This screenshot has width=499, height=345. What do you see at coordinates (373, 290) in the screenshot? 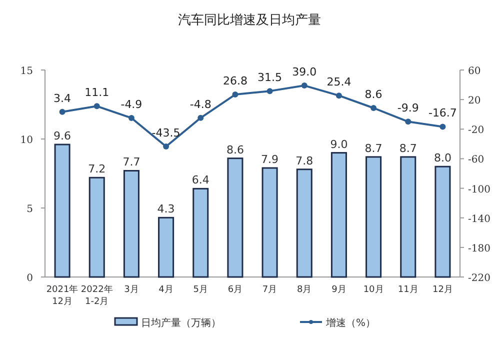
I see `x-tick-label: 10月` at bounding box center [373, 290].